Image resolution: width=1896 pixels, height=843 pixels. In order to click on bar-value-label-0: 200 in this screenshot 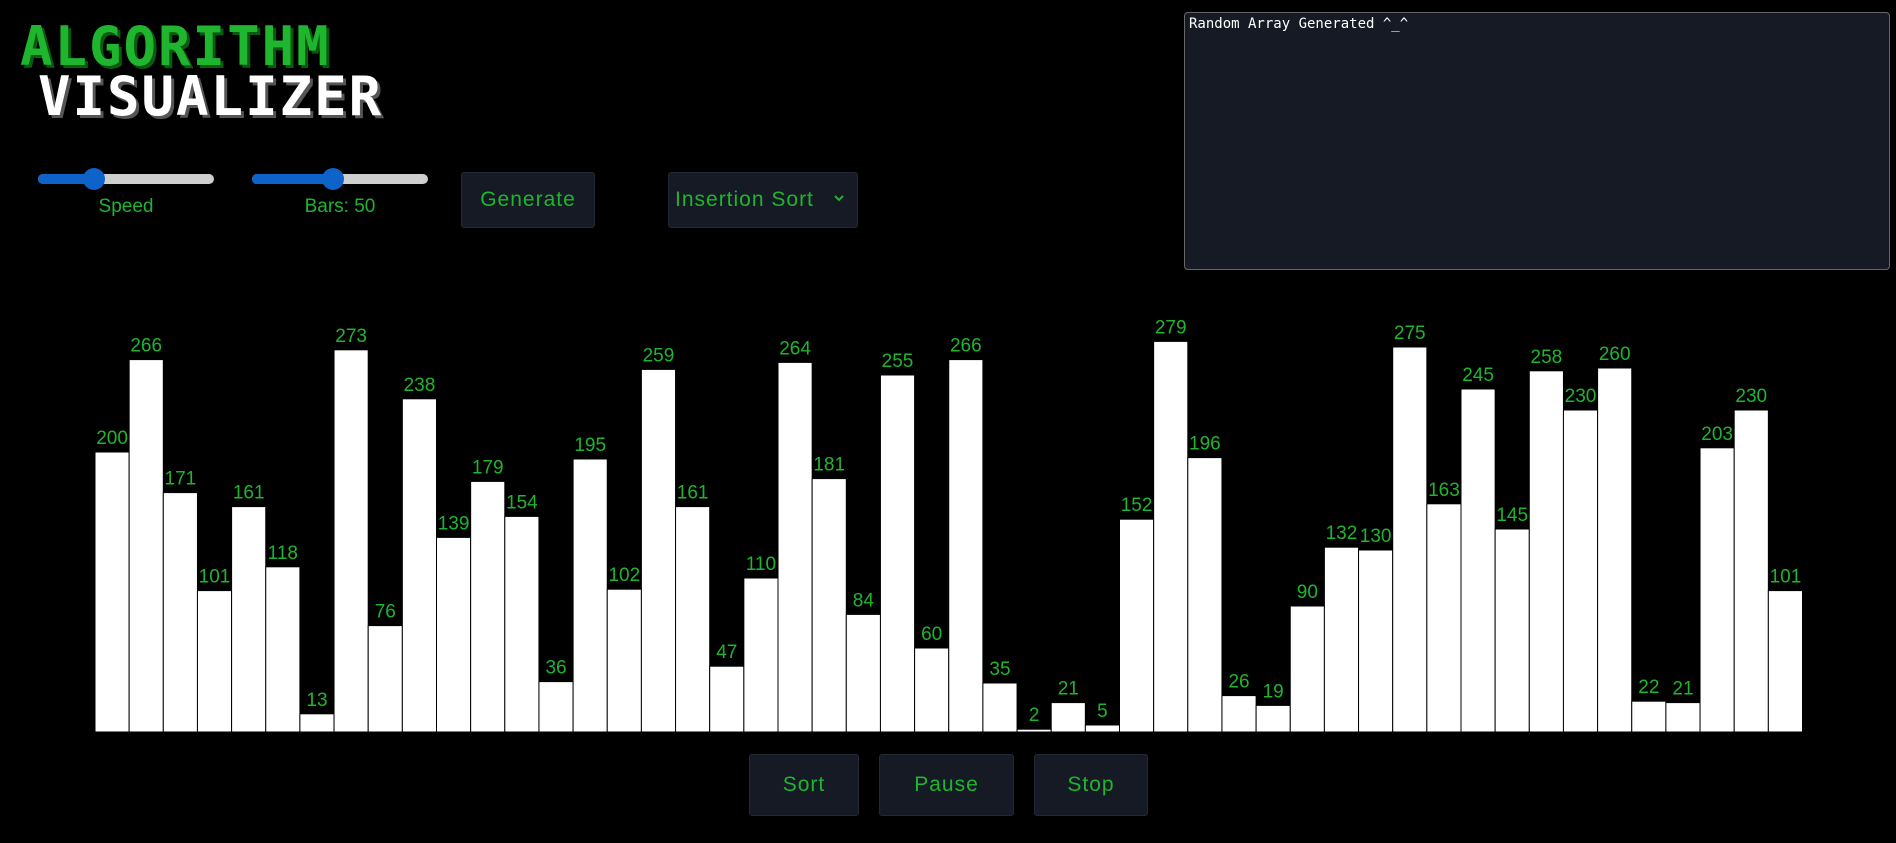, I will do `click(112, 438)`.